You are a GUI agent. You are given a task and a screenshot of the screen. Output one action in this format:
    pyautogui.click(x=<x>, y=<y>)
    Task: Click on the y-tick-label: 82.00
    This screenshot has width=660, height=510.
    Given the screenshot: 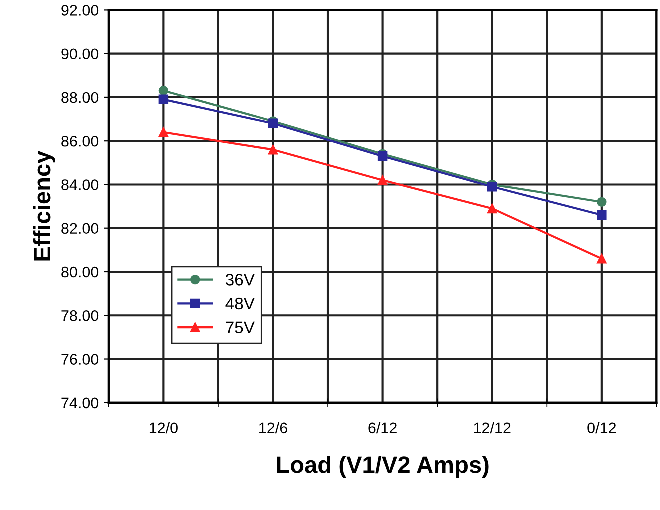 What is the action you would take?
    pyautogui.click(x=80, y=228)
    